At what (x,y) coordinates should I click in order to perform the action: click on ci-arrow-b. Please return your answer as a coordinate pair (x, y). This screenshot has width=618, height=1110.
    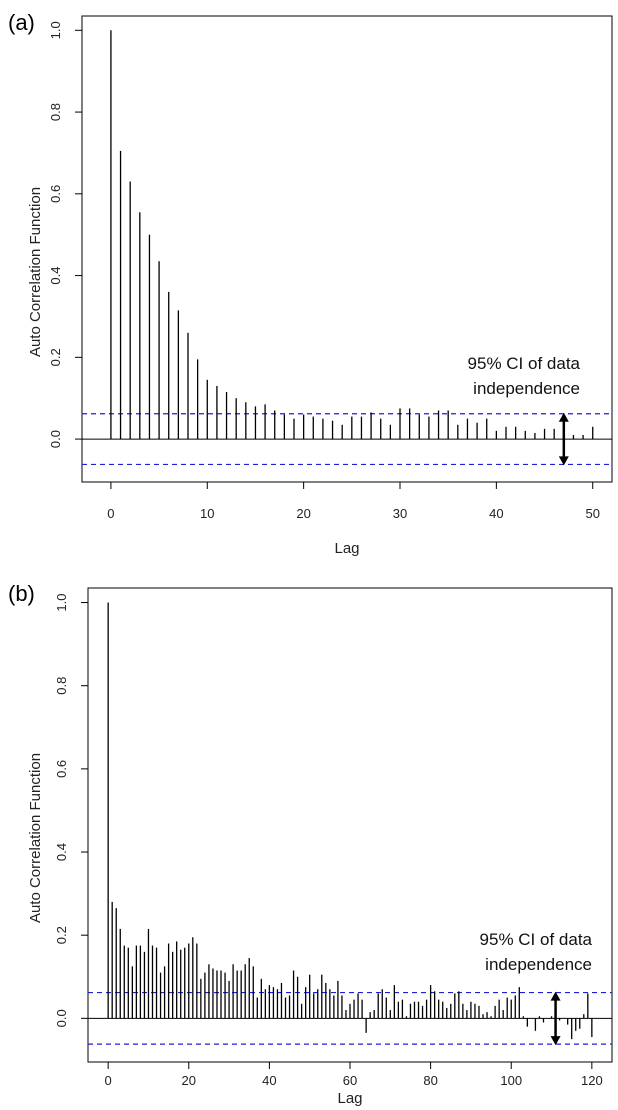
    Looking at the image, I should click on (555, 1018).